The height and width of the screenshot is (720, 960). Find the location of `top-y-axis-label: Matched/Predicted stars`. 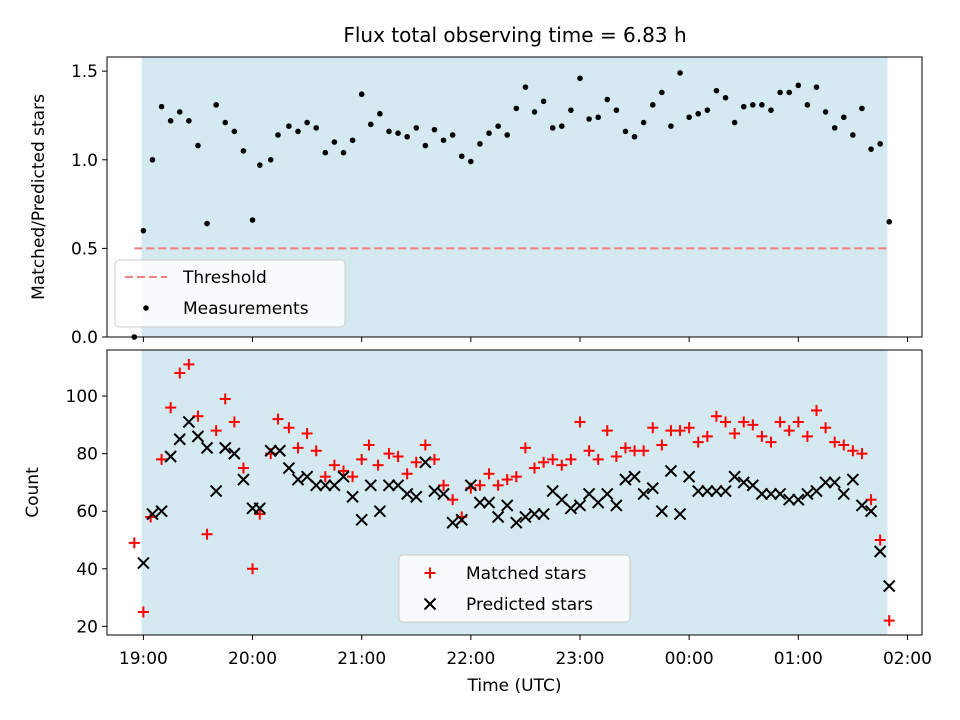

top-y-axis-label: Matched/Predicted stars is located at coordinates (39, 197).